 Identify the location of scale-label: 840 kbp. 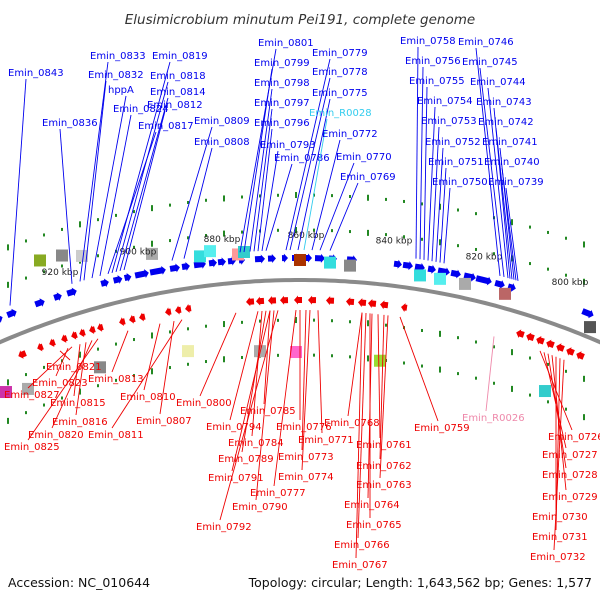
(394, 242).